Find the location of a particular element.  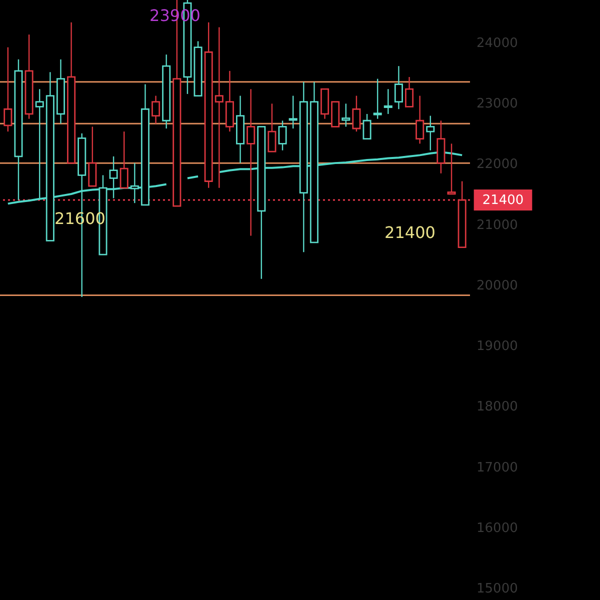

y-tick-label: 24000 is located at coordinates (497, 43).